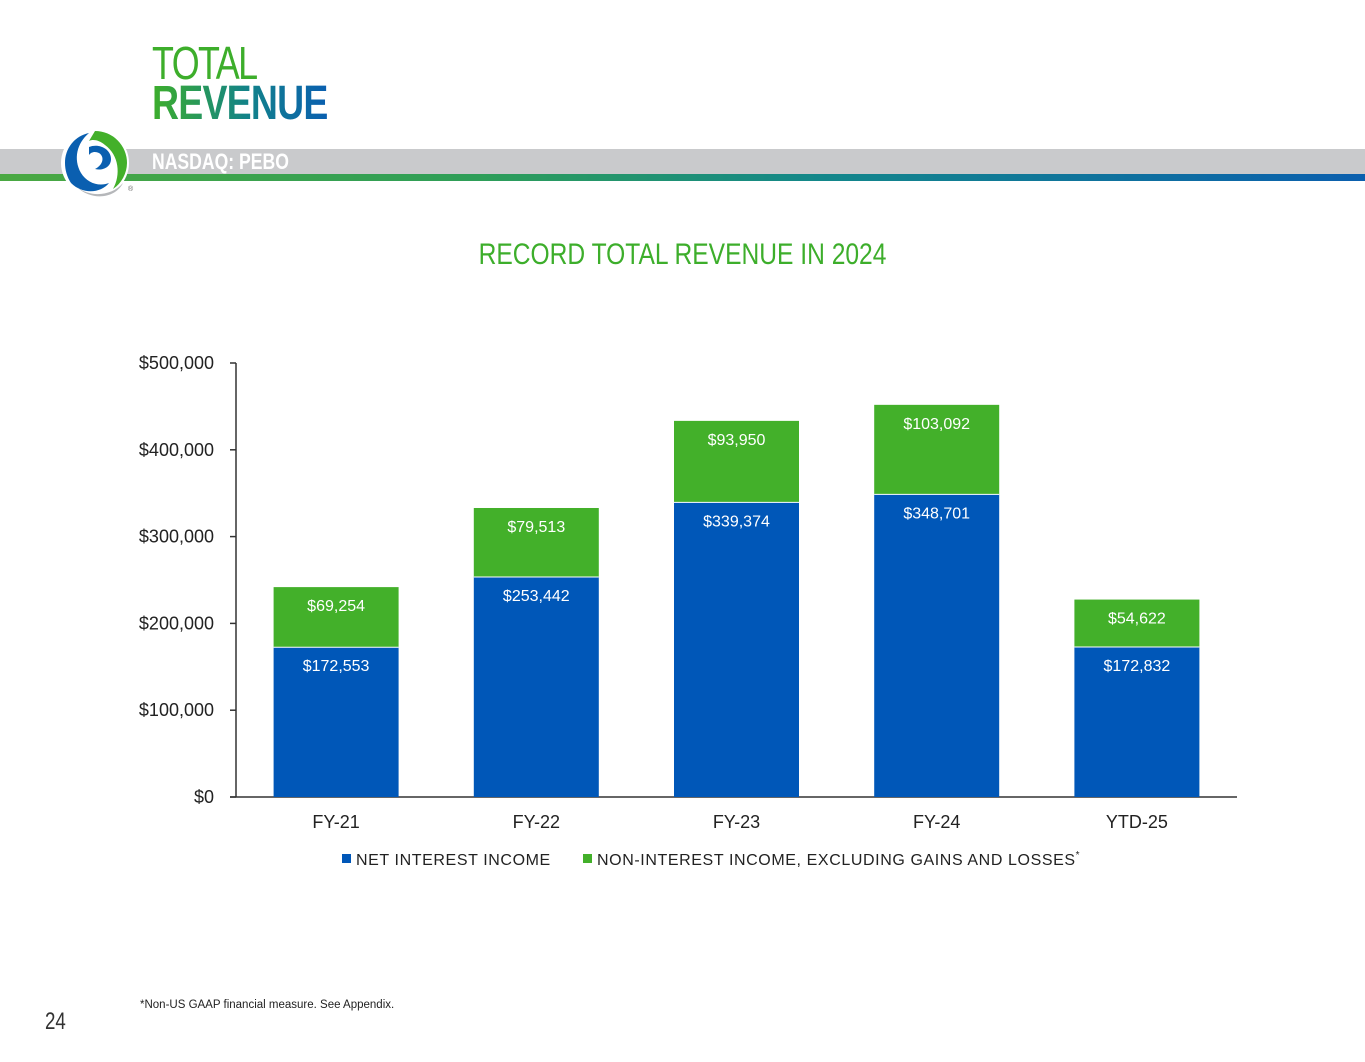 The width and height of the screenshot is (1365, 1062). Describe the element at coordinates (736, 822) in the screenshot. I see `x-tick-label: FY-23` at that location.